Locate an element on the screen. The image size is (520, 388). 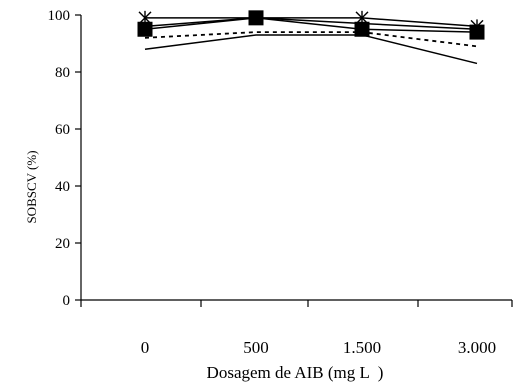
y-tick-label: 20 is located at coordinates (62, 244).